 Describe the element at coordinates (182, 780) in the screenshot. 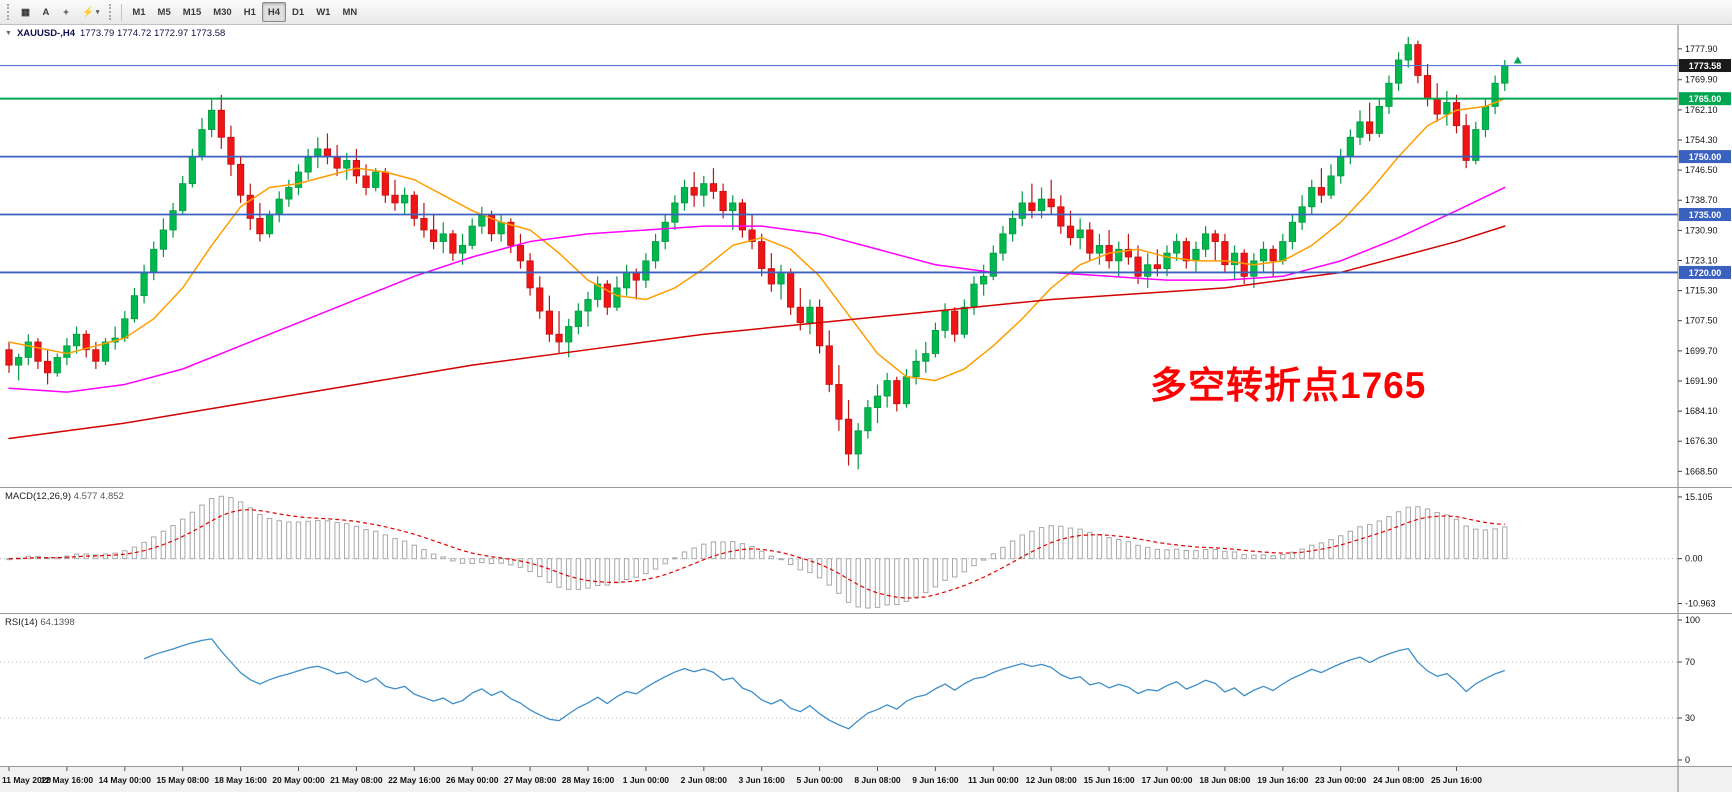

I see `svg-text: 15 May 08:00` at that location.